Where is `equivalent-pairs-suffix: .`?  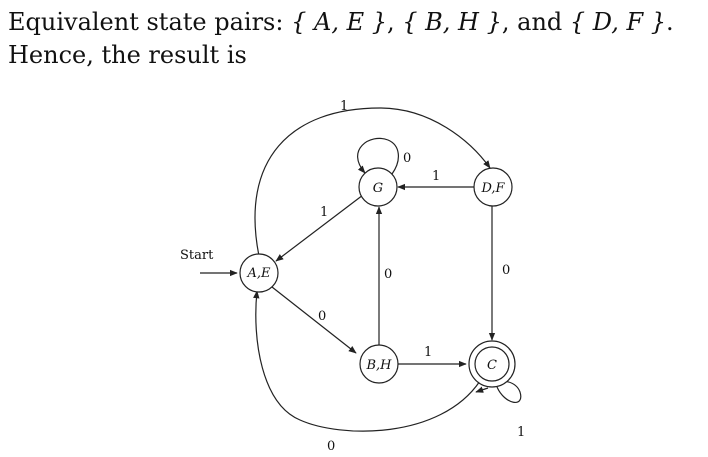 equivalent-pairs-suffix: . is located at coordinates (670, 22).